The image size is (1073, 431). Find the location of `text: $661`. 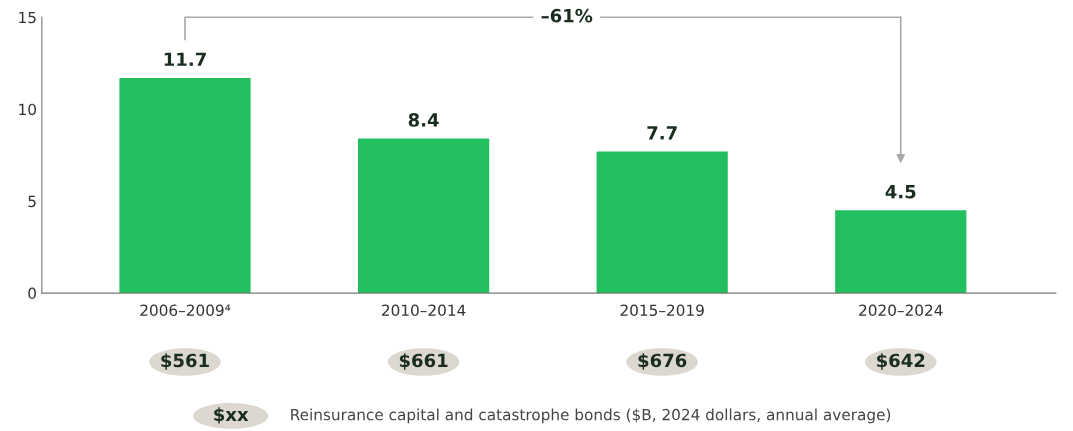

text: $661 is located at coordinates (423, 361).